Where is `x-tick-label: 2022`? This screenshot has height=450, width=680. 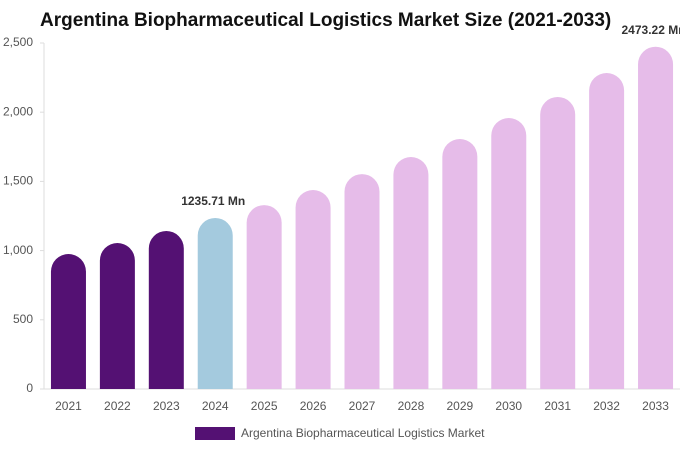
x-tick-label: 2022 is located at coordinates (117, 406).